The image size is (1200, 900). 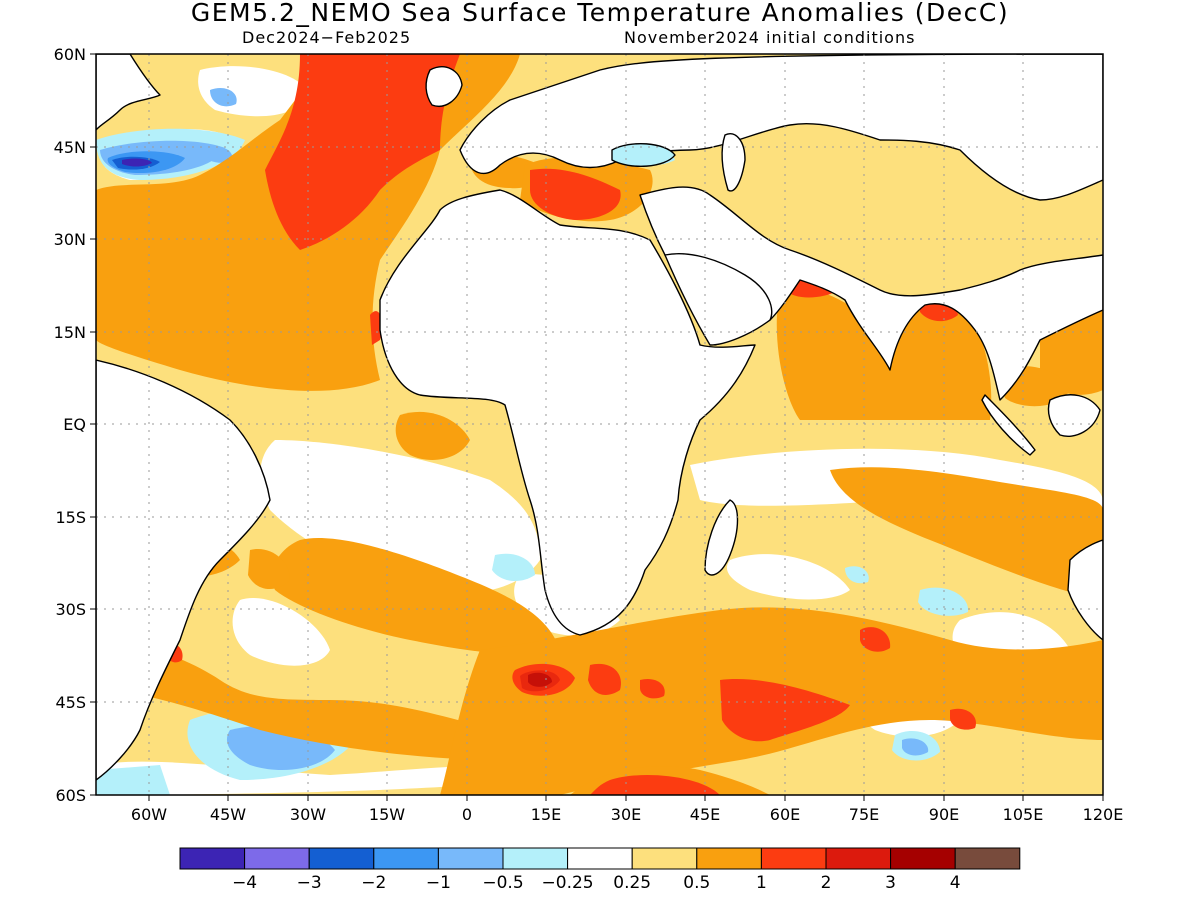 I want to click on lon-label-15e: 15E, so click(x=546, y=814).